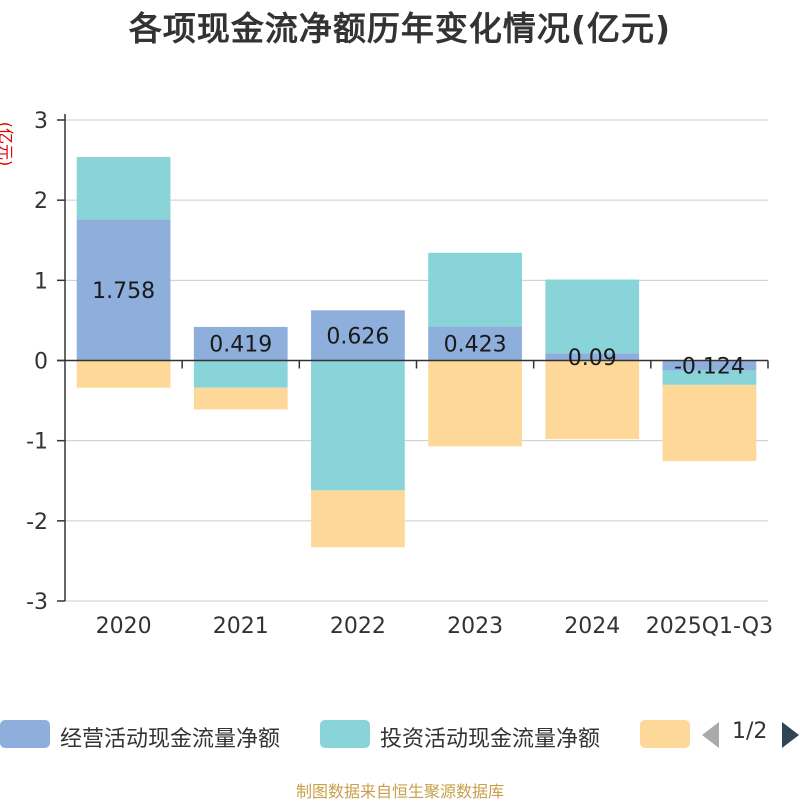  I want to click on bar-financing-2022, so click(358, 519).